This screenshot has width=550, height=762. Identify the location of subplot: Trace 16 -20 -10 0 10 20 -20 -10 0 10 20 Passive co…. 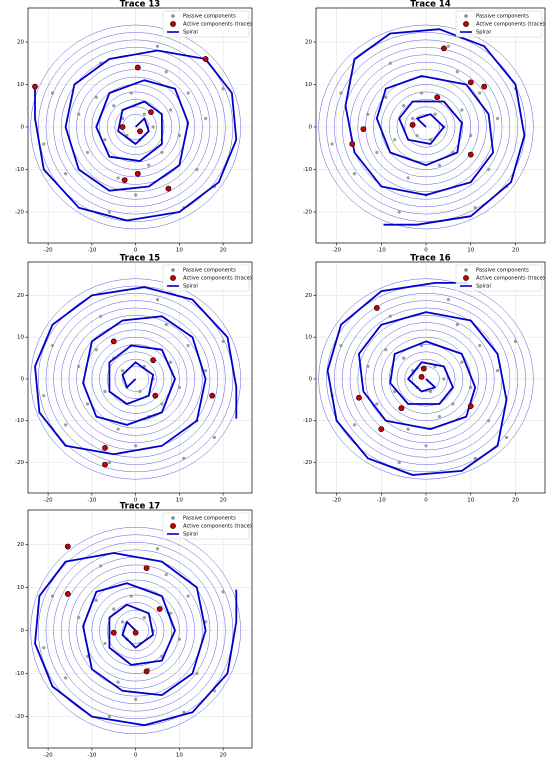
(424, 379).